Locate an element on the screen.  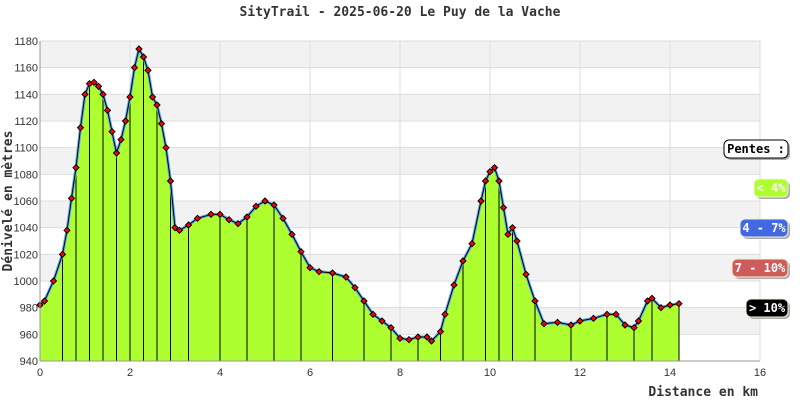
legend: Pentes : < 4% 4 - 7% 7 - 10% > 10% is located at coordinates (756, 229).